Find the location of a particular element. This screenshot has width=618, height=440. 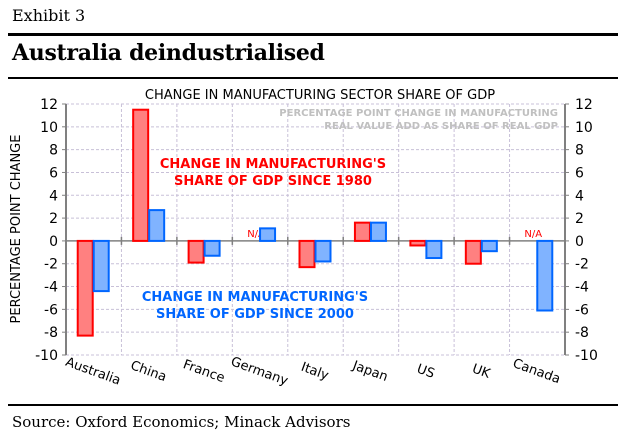

y-tick-label-right: 6 is located at coordinates (579, 173).